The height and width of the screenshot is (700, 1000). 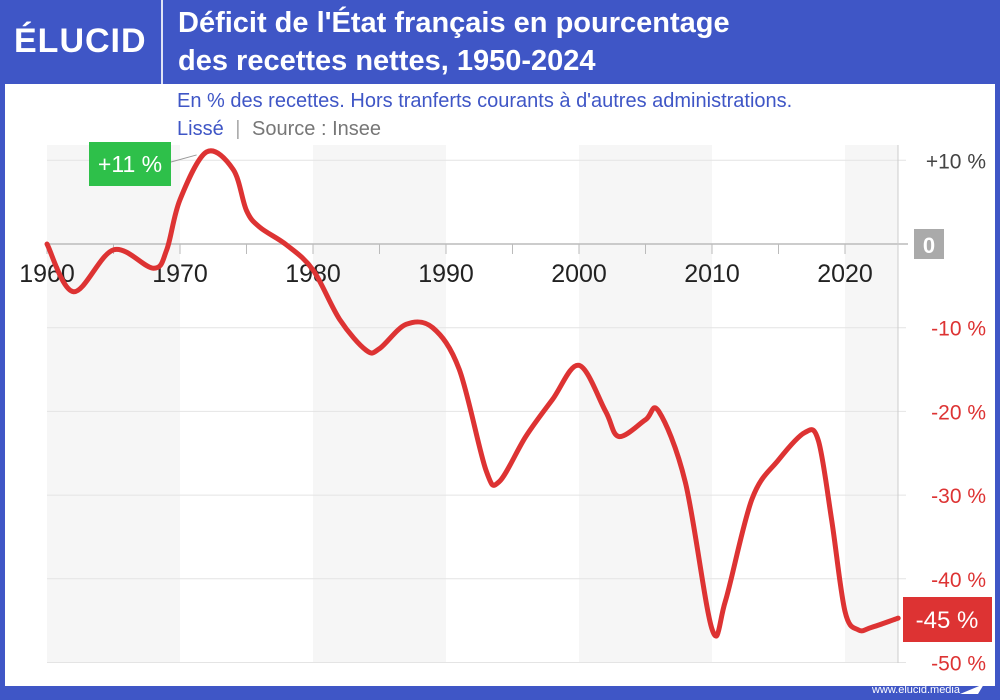 What do you see at coordinates (712, 274) in the screenshot?
I see `x-tick-label: 2010` at bounding box center [712, 274].